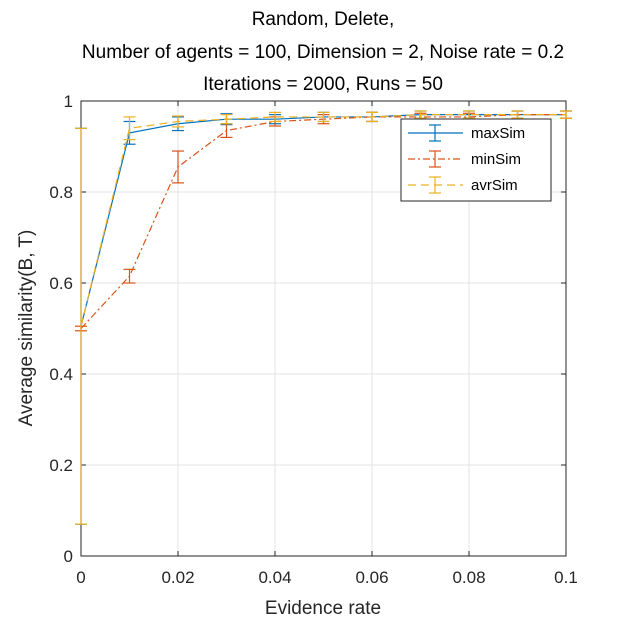 This screenshot has width=625, height=625. I want to click on y-tick-label: 0.6, so click(61, 283).